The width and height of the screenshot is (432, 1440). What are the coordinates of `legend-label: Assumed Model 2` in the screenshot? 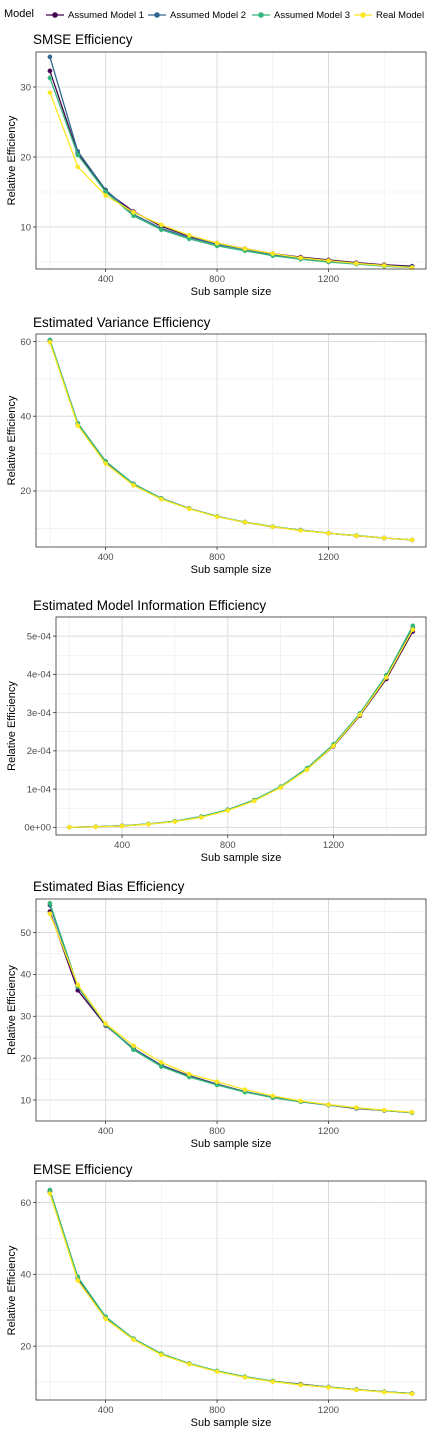 It's located at (208, 15).